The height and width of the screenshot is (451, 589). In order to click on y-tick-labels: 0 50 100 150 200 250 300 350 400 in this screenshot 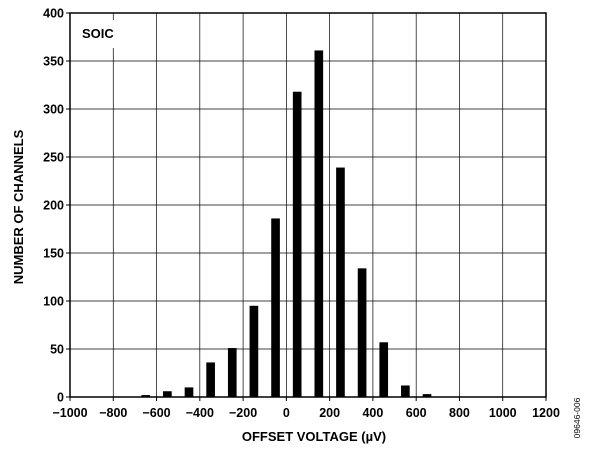, I will do `click(53, 206)`.